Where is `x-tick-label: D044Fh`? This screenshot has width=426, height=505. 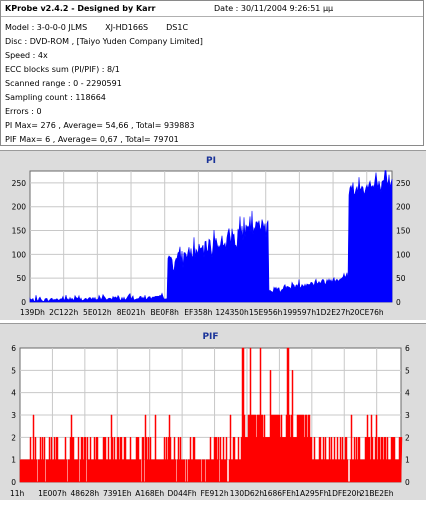 x-tick-label: D044Fh is located at coordinates (182, 493).